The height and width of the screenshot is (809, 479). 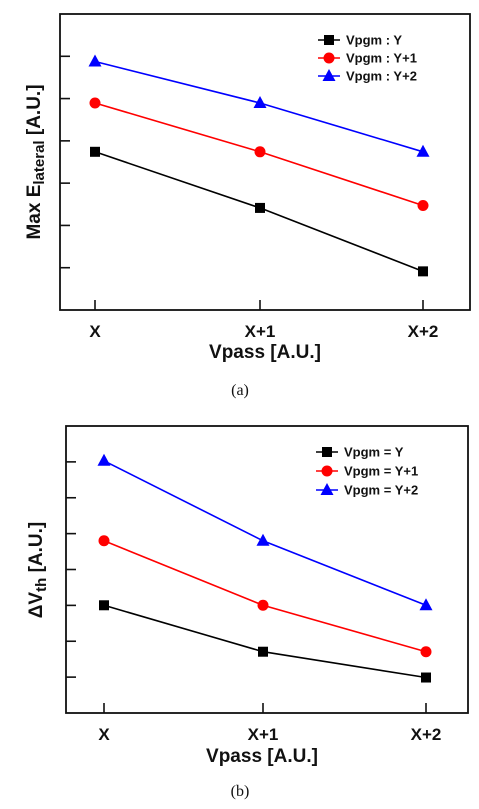 I want to click on y-axis-label-sub-b: th, so click(x=41, y=585).